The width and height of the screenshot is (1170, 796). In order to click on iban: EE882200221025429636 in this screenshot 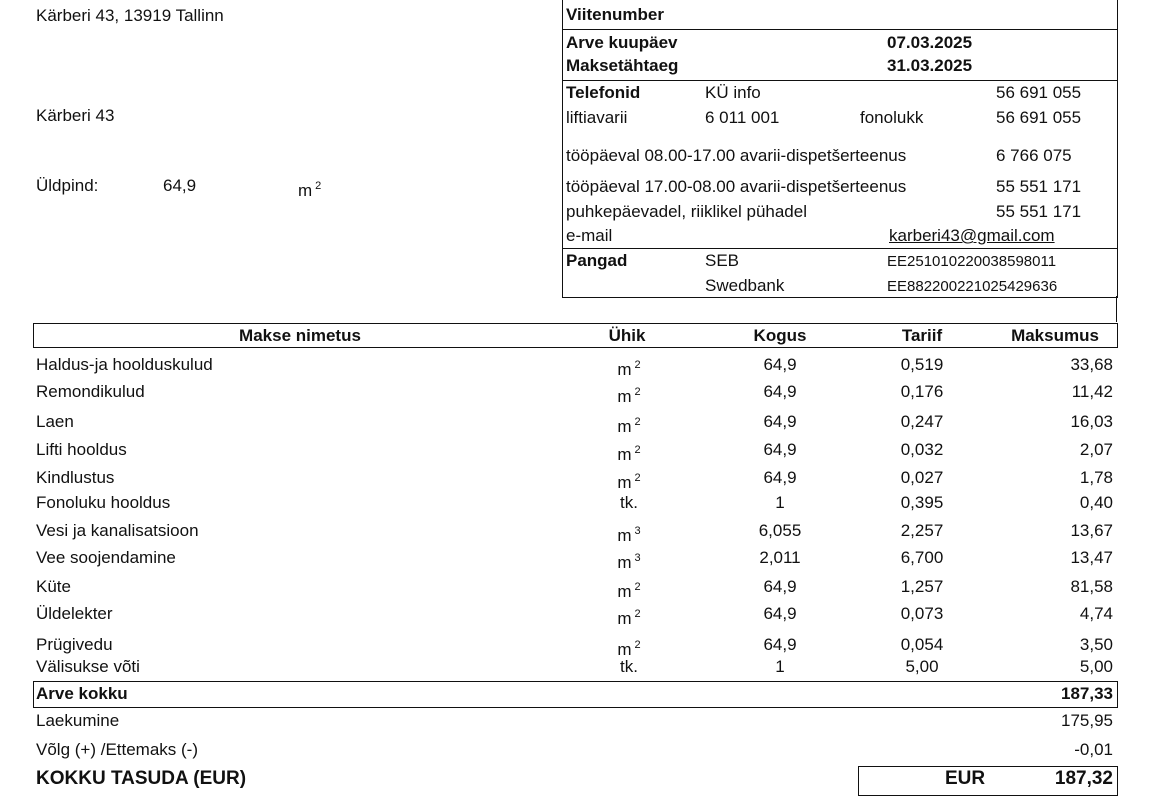, I will do `click(972, 286)`.